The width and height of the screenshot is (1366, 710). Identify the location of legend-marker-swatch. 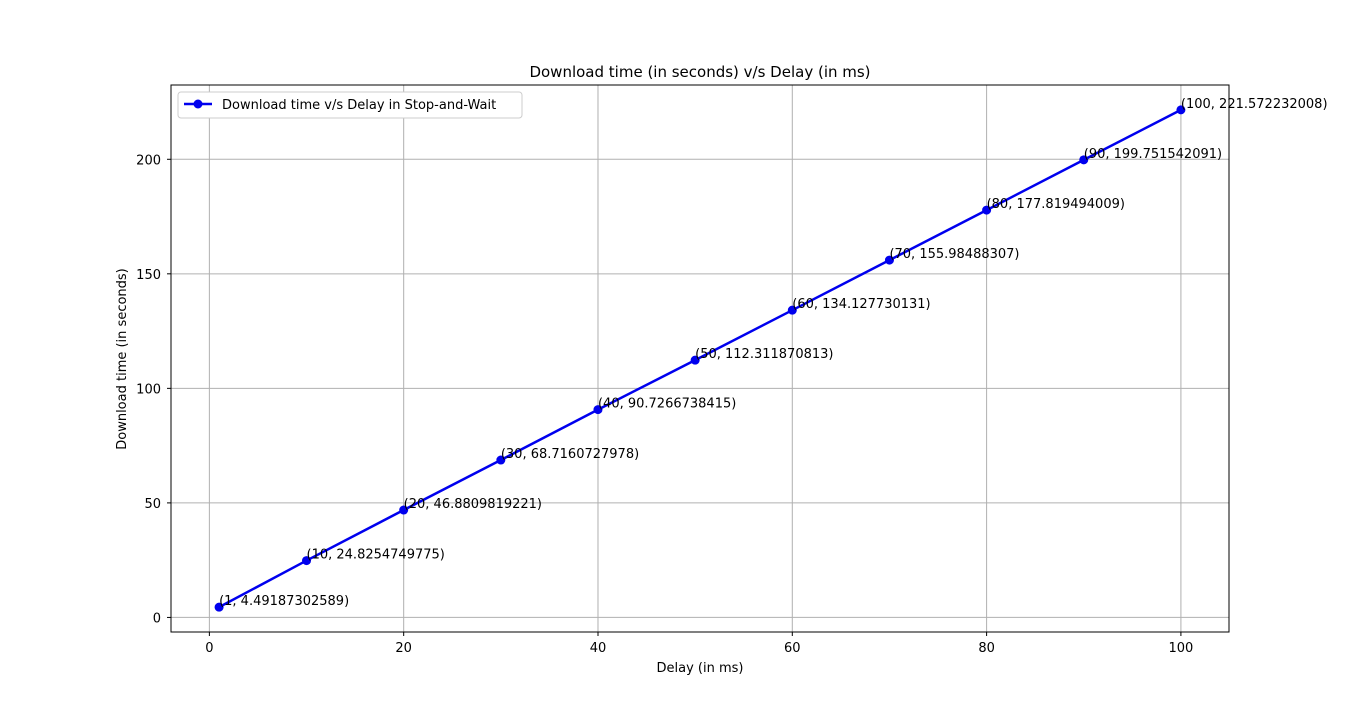
(198, 104).